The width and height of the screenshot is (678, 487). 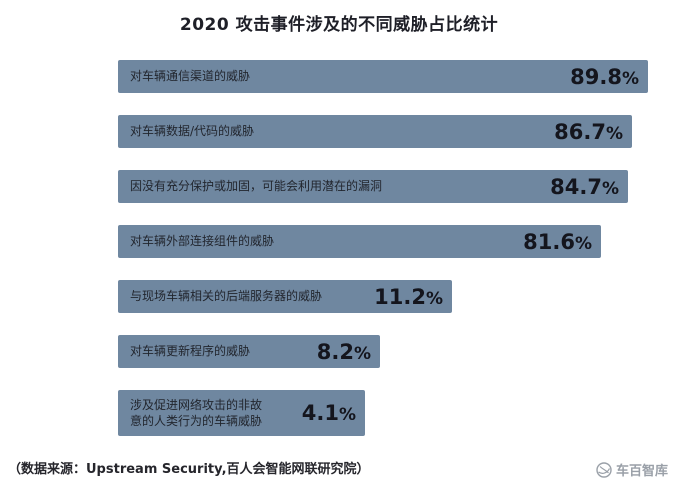 I want to click on bar-value: 11.2%, so click(x=408, y=296).